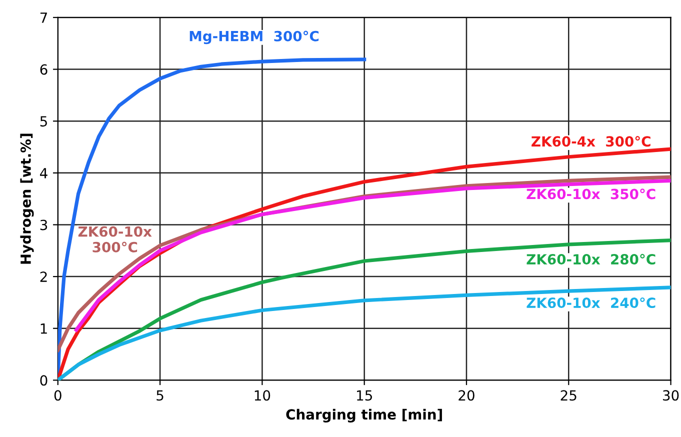 The height and width of the screenshot is (437, 681). Describe the element at coordinates (254, 37) in the screenshot. I see `series-label: Mg-HEBM 300°C` at that location.